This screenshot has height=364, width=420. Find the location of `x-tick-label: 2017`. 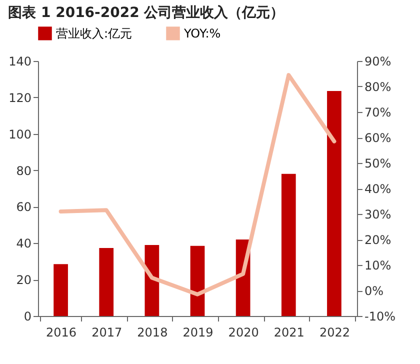

x-tick-label: 2017 is located at coordinates (107, 333).